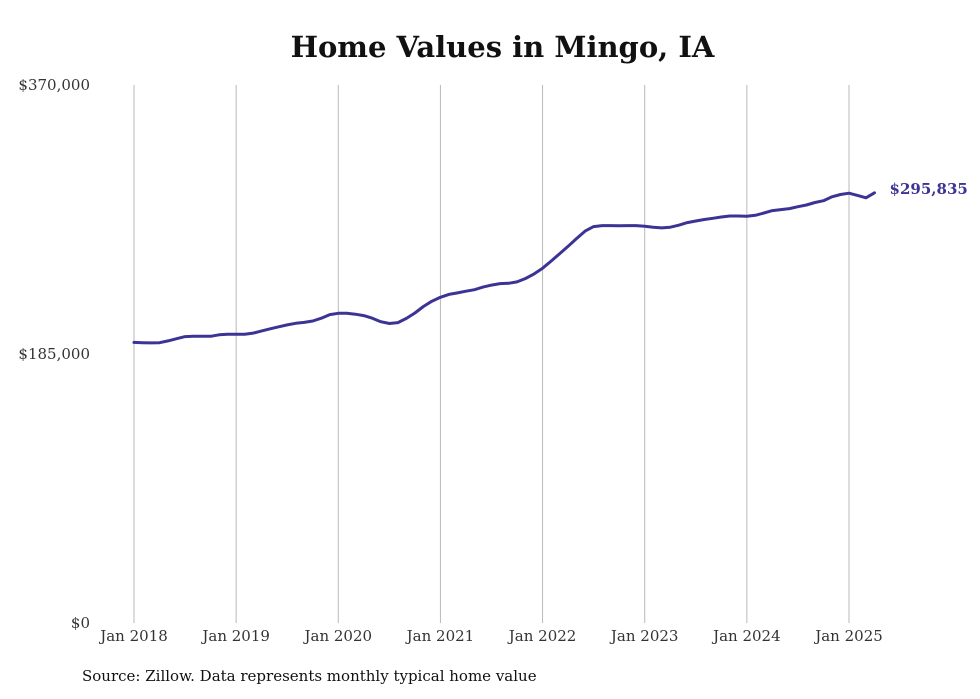 The image size is (980, 699). Describe the element at coordinates (235, 636) in the screenshot. I see `x-tick-label: Jan 2019` at that location.